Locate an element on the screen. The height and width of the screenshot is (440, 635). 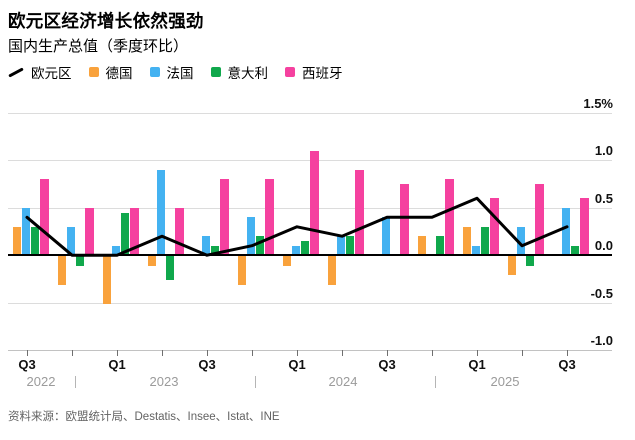
bar-italy-2023Q2 is located at coordinates (170, 268).